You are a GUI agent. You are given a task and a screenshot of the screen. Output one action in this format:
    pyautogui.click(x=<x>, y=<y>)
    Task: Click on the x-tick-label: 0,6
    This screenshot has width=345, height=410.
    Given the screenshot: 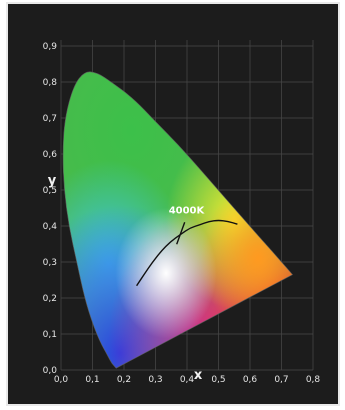 What is the action you would take?
    pyautogui.click(x=250, y=380)
    